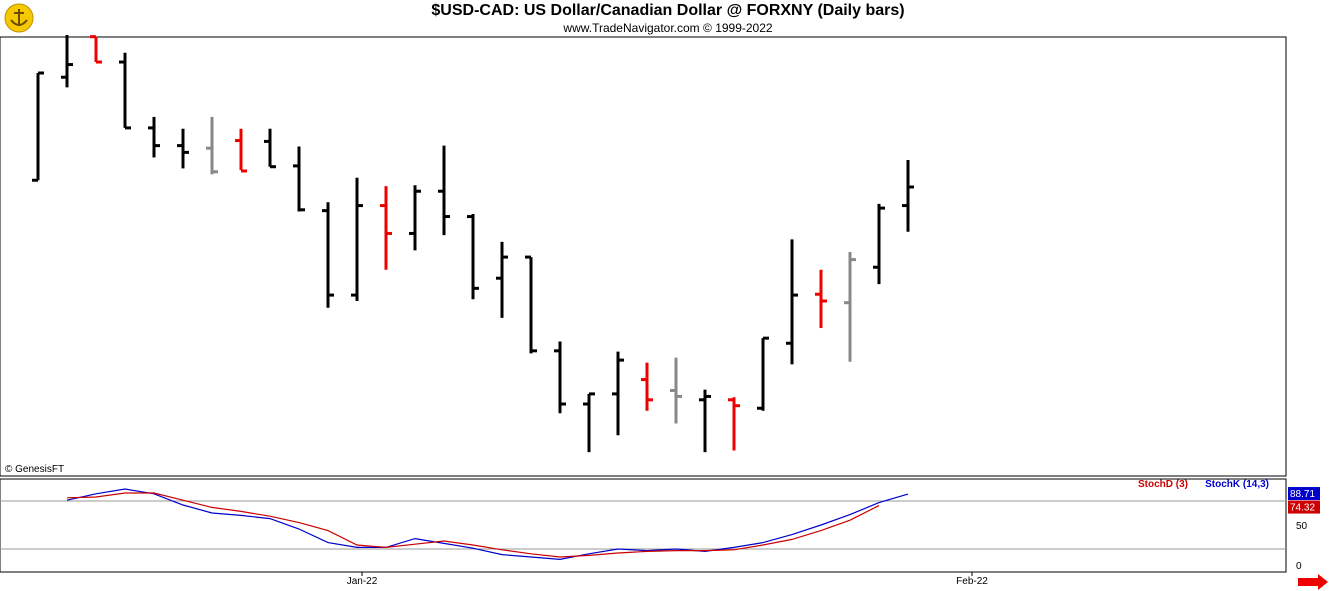 This screenshot has width=1336, height=591. I want to click on stochastic-tick-label: 0, so click(1299, 566).